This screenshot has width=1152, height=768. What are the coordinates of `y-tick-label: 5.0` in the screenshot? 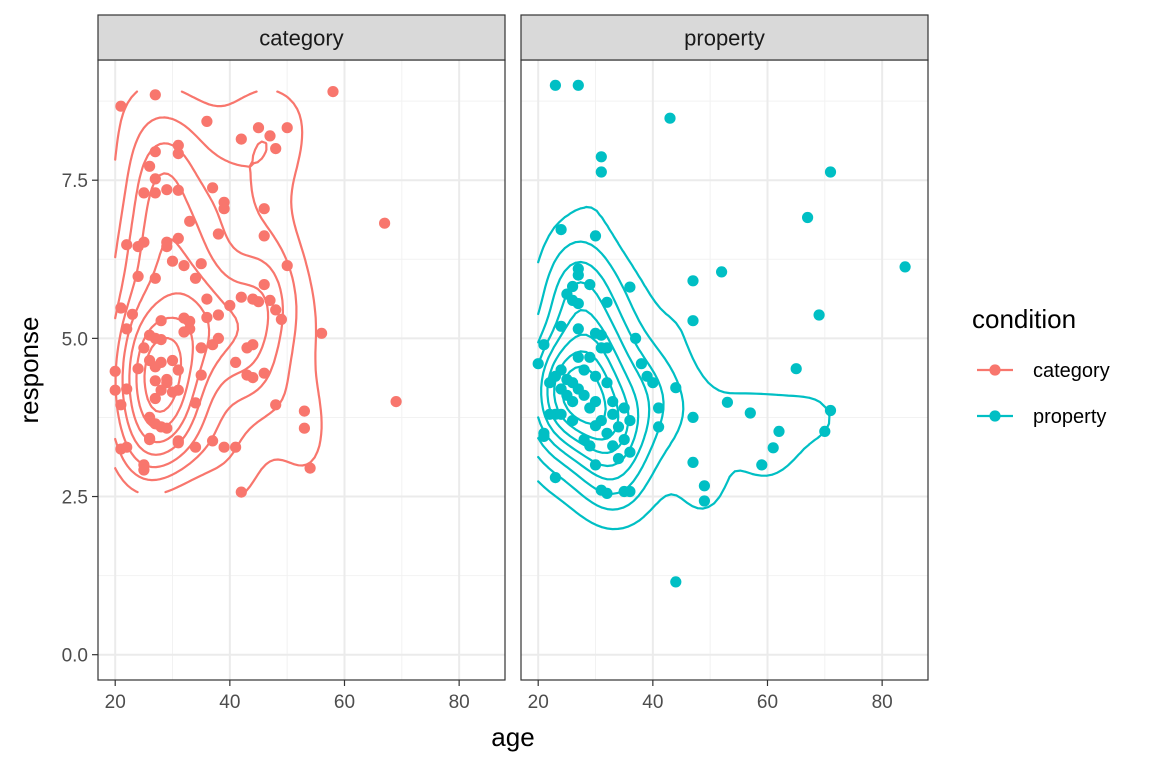 It's located at (75, 339).